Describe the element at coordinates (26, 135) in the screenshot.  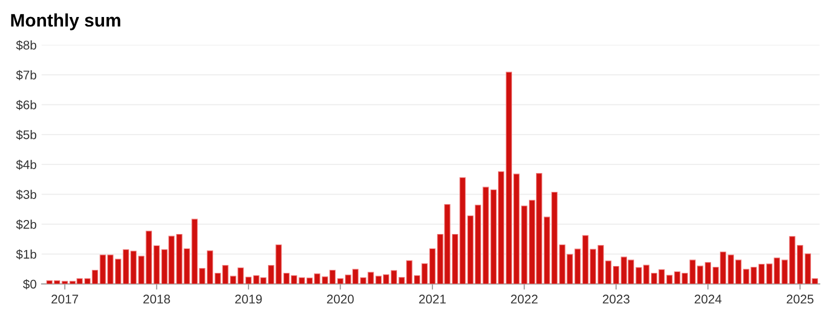
I see `y-tick-label: $5b` at that location.